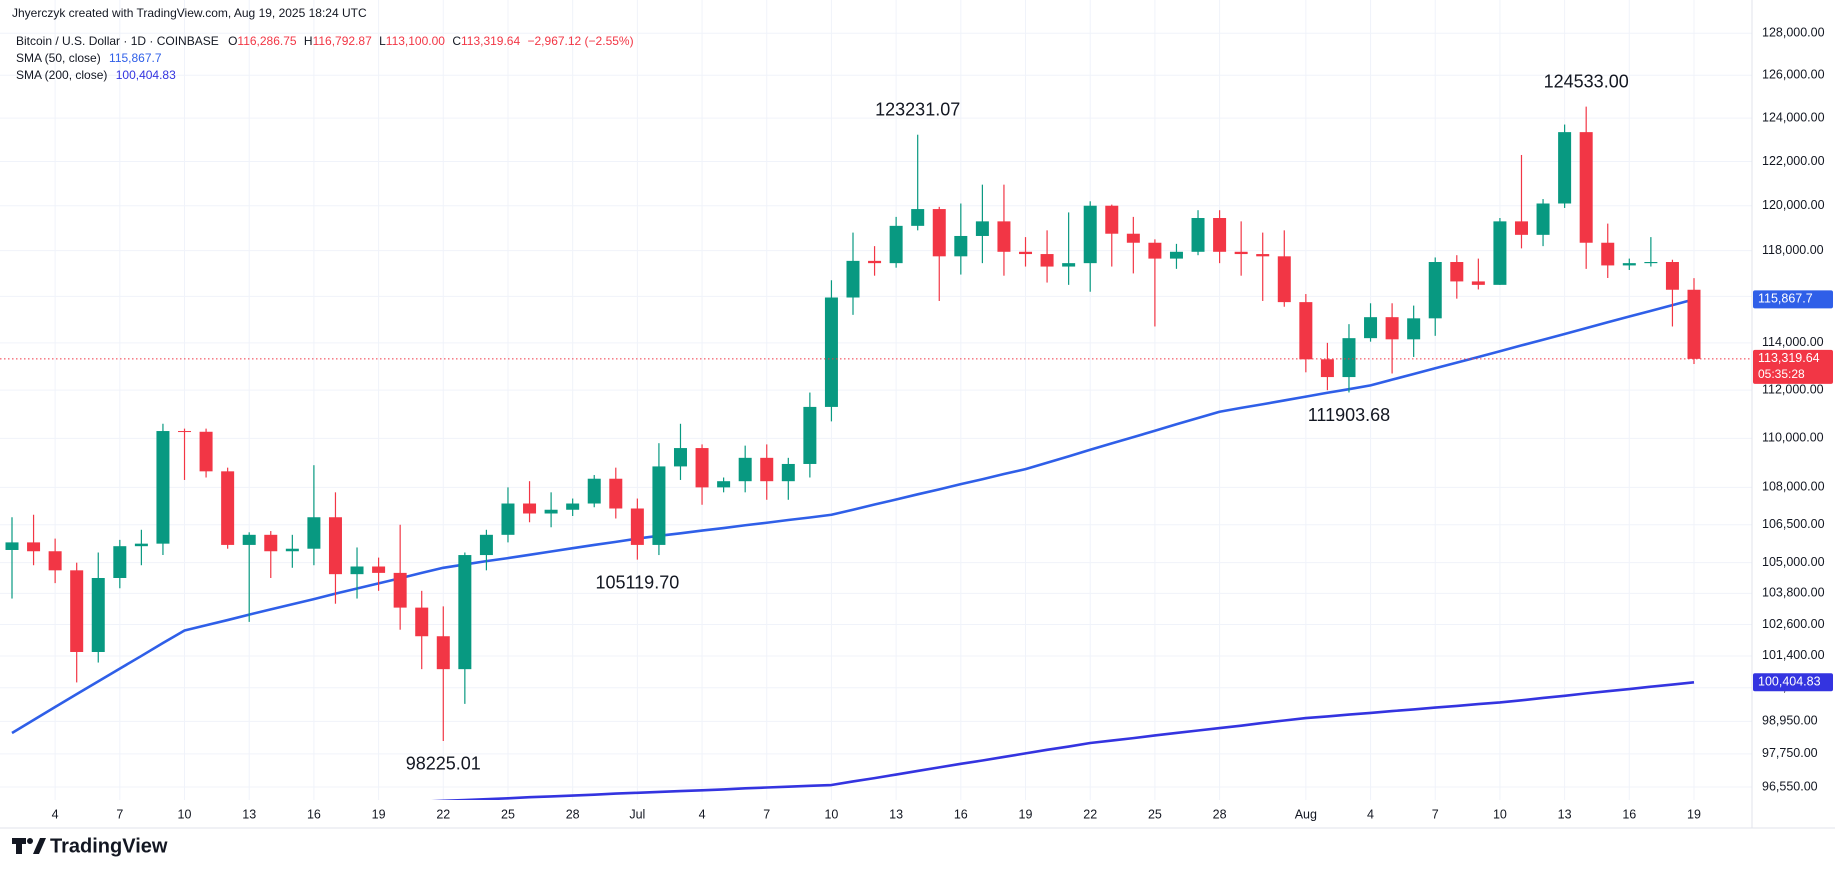 The image size is (1835, 875). What do you see at coordinates (1793, 161) in the screenshot?
I see `y-tick-label: 122,000.00` at bounding box center [1793, 161].